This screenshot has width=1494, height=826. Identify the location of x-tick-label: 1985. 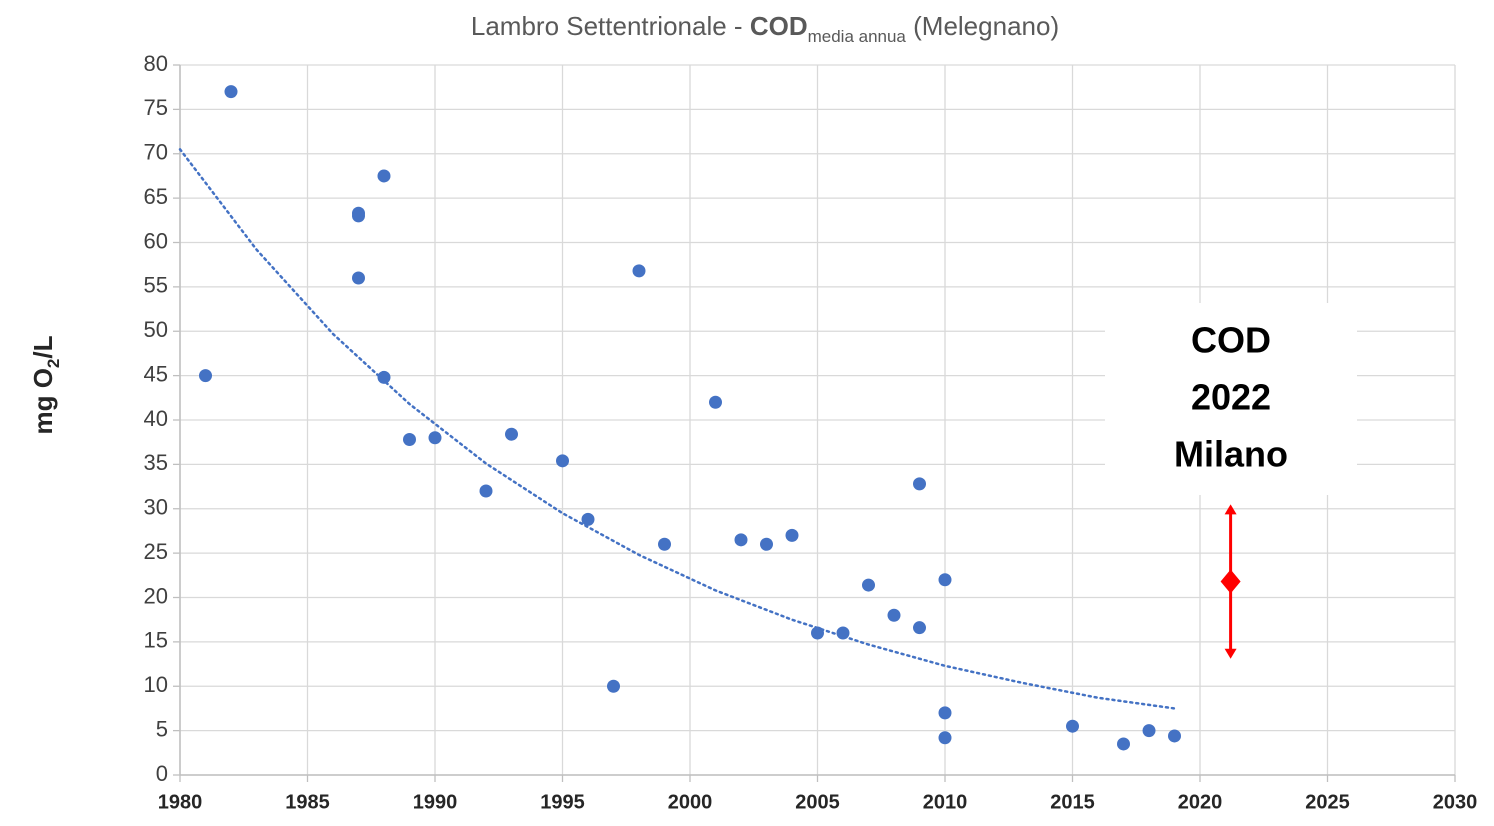
(307, 802).